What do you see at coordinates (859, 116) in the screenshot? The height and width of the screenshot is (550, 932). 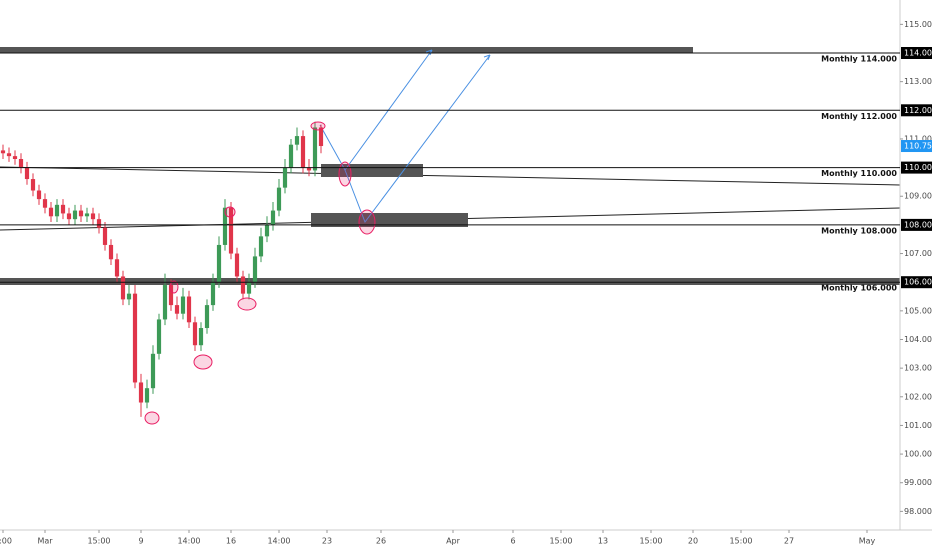 I see `level-label: Monthly 112.000` at bounding box center [859, 116].